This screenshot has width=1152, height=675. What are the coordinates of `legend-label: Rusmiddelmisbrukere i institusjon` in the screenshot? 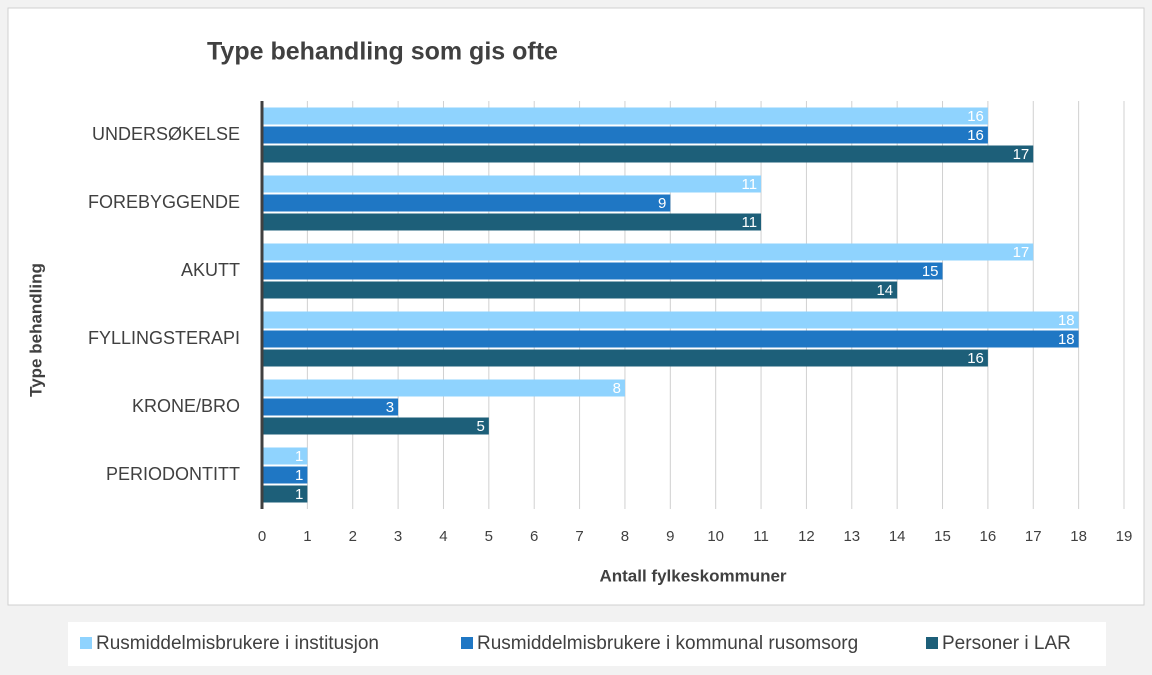 It's located at (237, 643).